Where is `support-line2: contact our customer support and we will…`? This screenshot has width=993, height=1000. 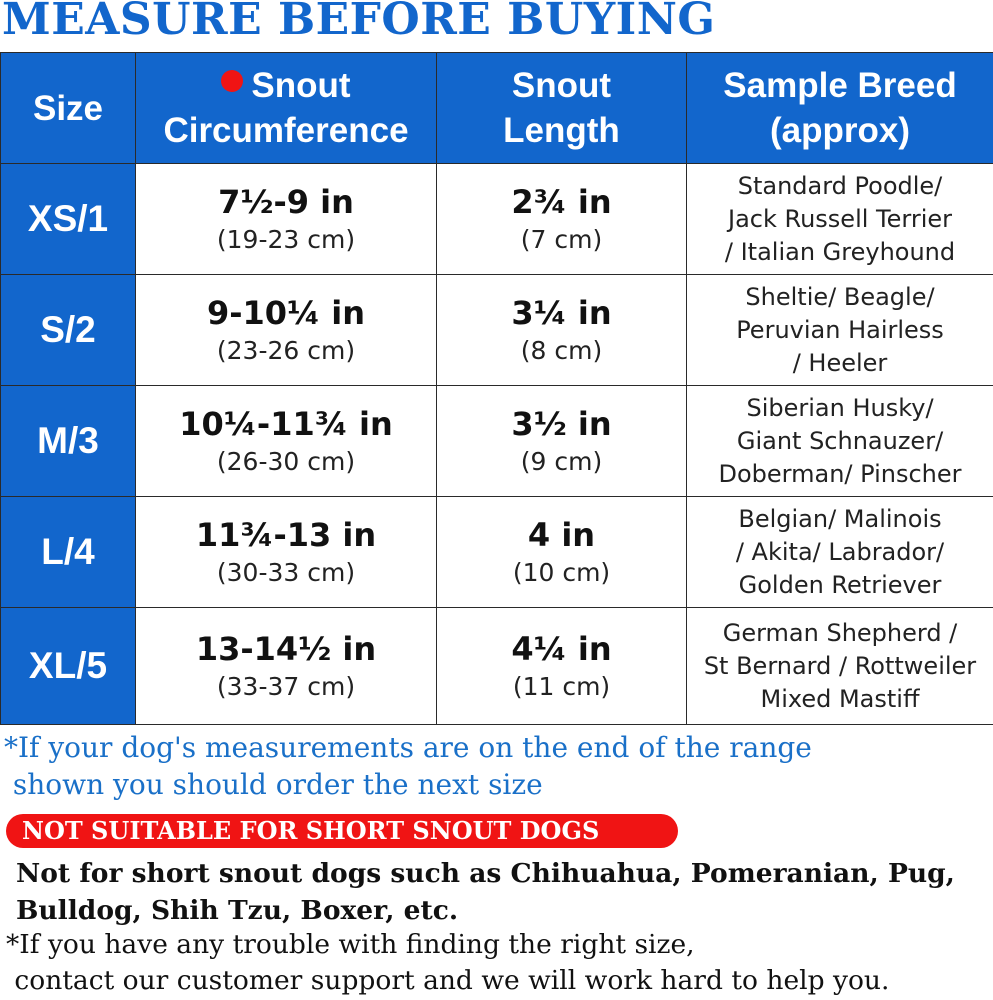 support-line2: contact our customer support and we will… is located at coordinates (448, 980).